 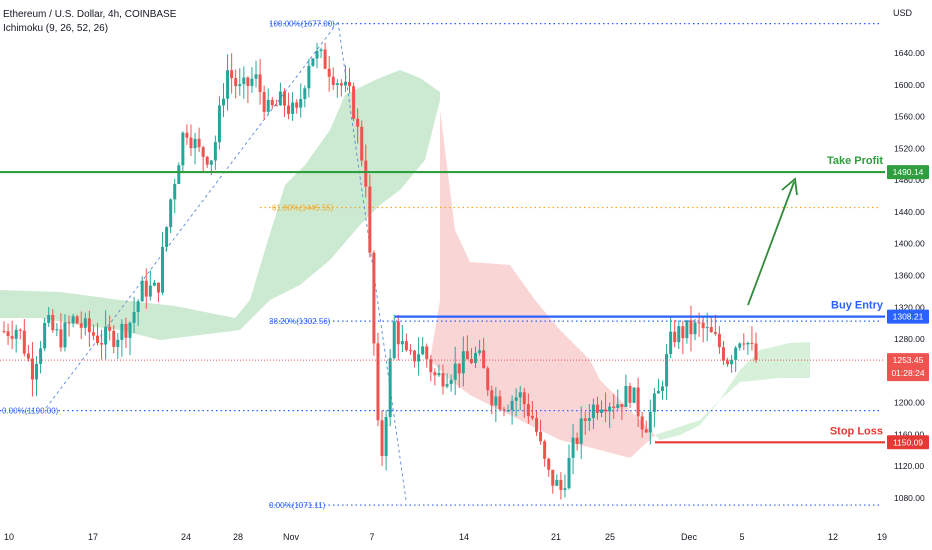 What do you see at coordinates (445, 537) in the screenshot?
I see `time-axis: 10 17 24 28 Nov 7 14 21 25 Dec 5 12 19` at bounding box center [445, 537].